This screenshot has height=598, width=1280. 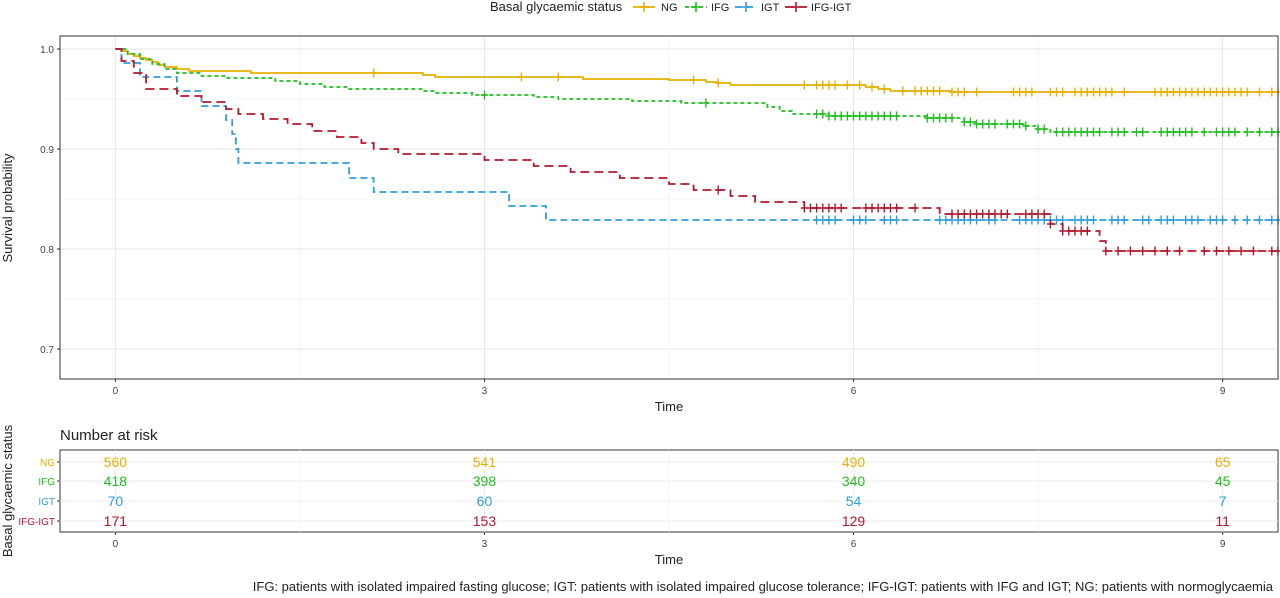 I want to click on x-tick-label: 6, so click(x=854, y=391).